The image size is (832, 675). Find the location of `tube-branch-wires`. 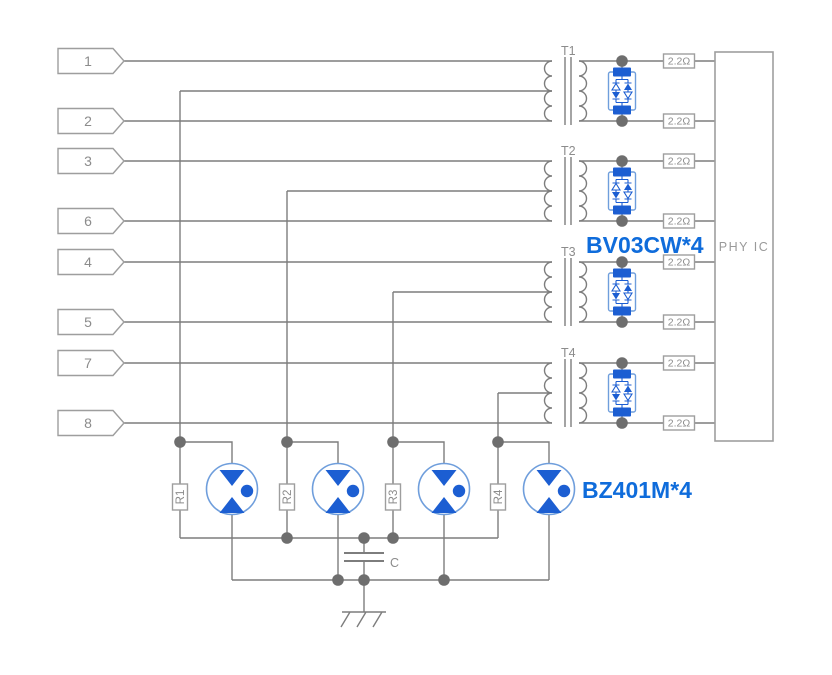

tube-branch-wires is located at coordinates (365, 510).